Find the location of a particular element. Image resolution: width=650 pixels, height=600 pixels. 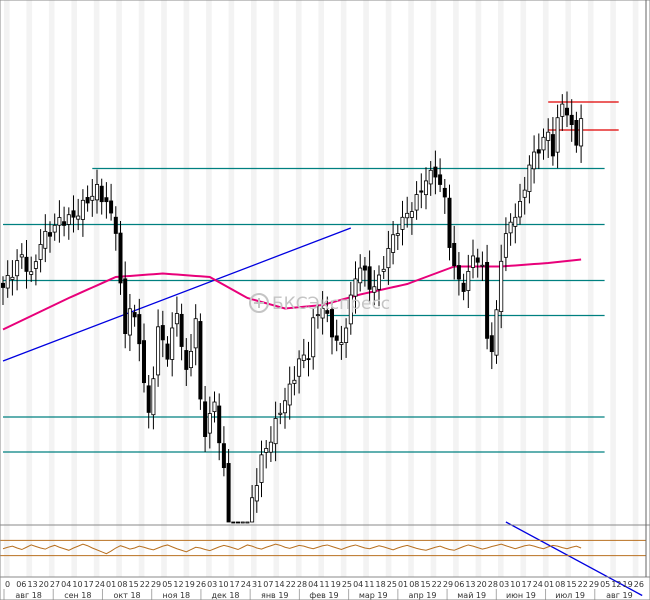

x-tick-label: 04 is located at coordinates (358, 584).